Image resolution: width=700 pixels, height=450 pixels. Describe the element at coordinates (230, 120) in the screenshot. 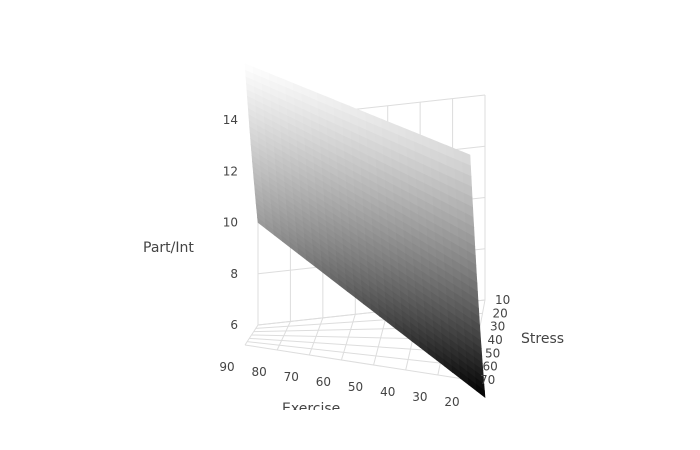

I see `z-tick-label: 14` at that location.